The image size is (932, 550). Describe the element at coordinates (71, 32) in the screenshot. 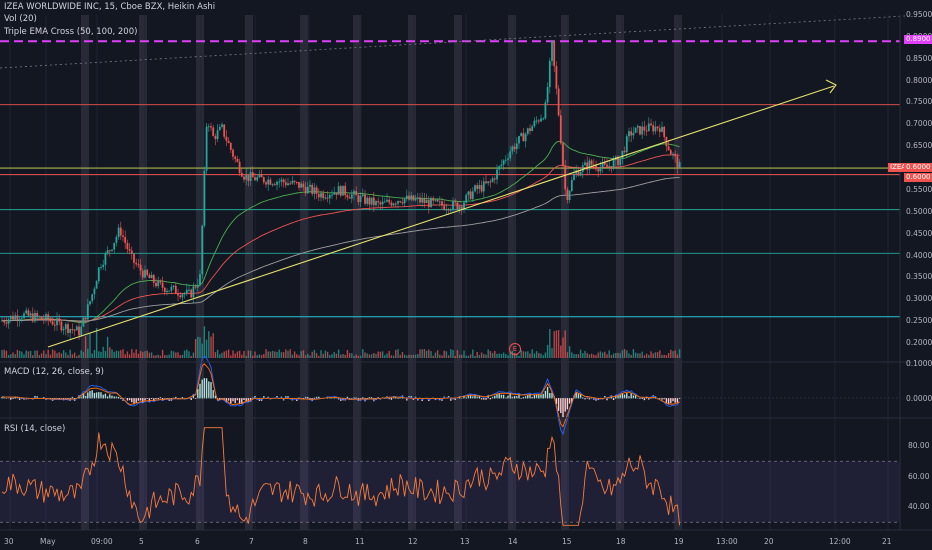

I see `ema-indicator-label: Triple EMA Cross (50, 100, 200)` at that location.